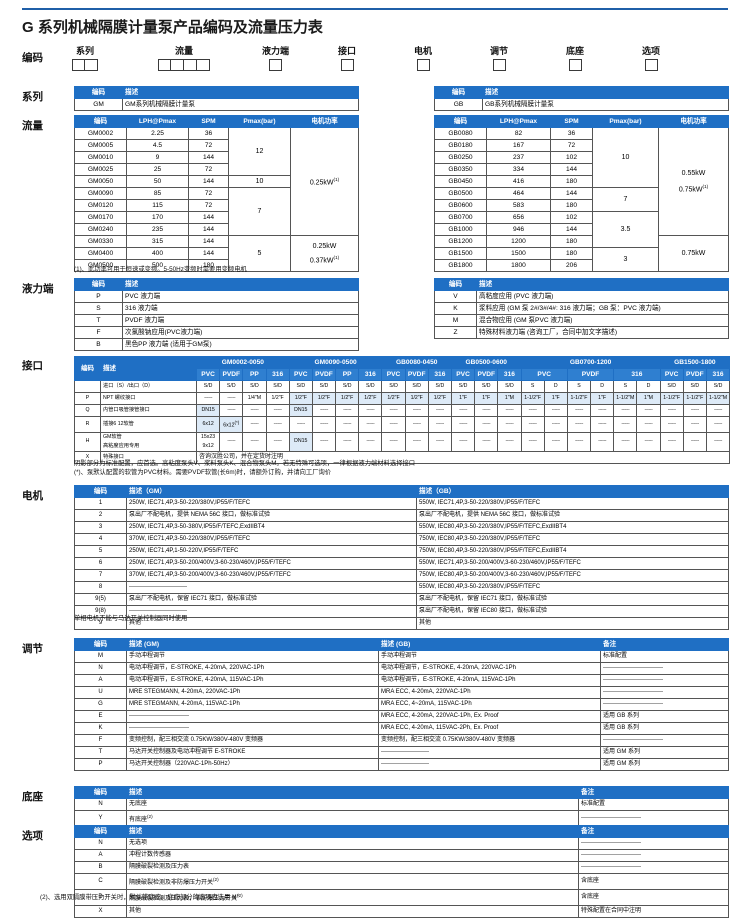 The width and height of the screenshot is (750, 918). Describe the element at coordinates (100, 831) in the screenshot. I see `col-header-code: 编码` at that location.